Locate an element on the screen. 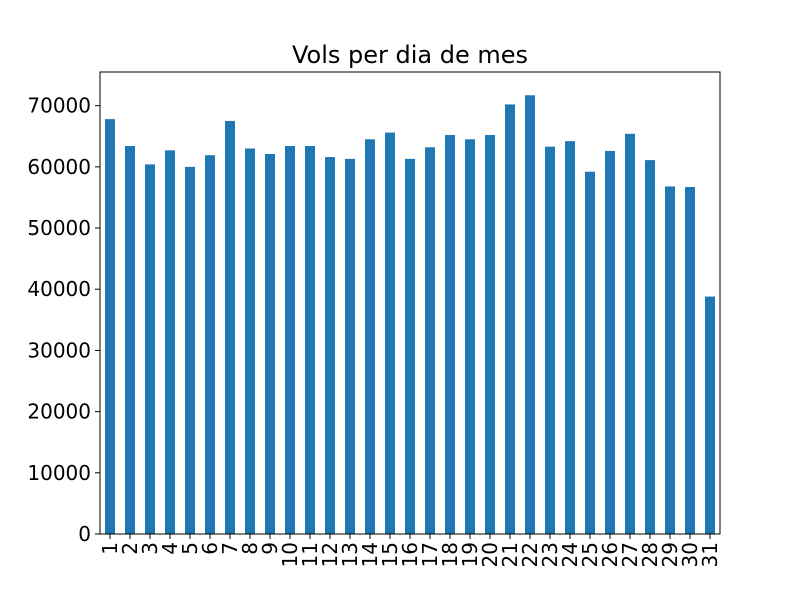 This screenshot has width=800, height=600. x-tick-label: 31 is located at coordinates (710, 554).